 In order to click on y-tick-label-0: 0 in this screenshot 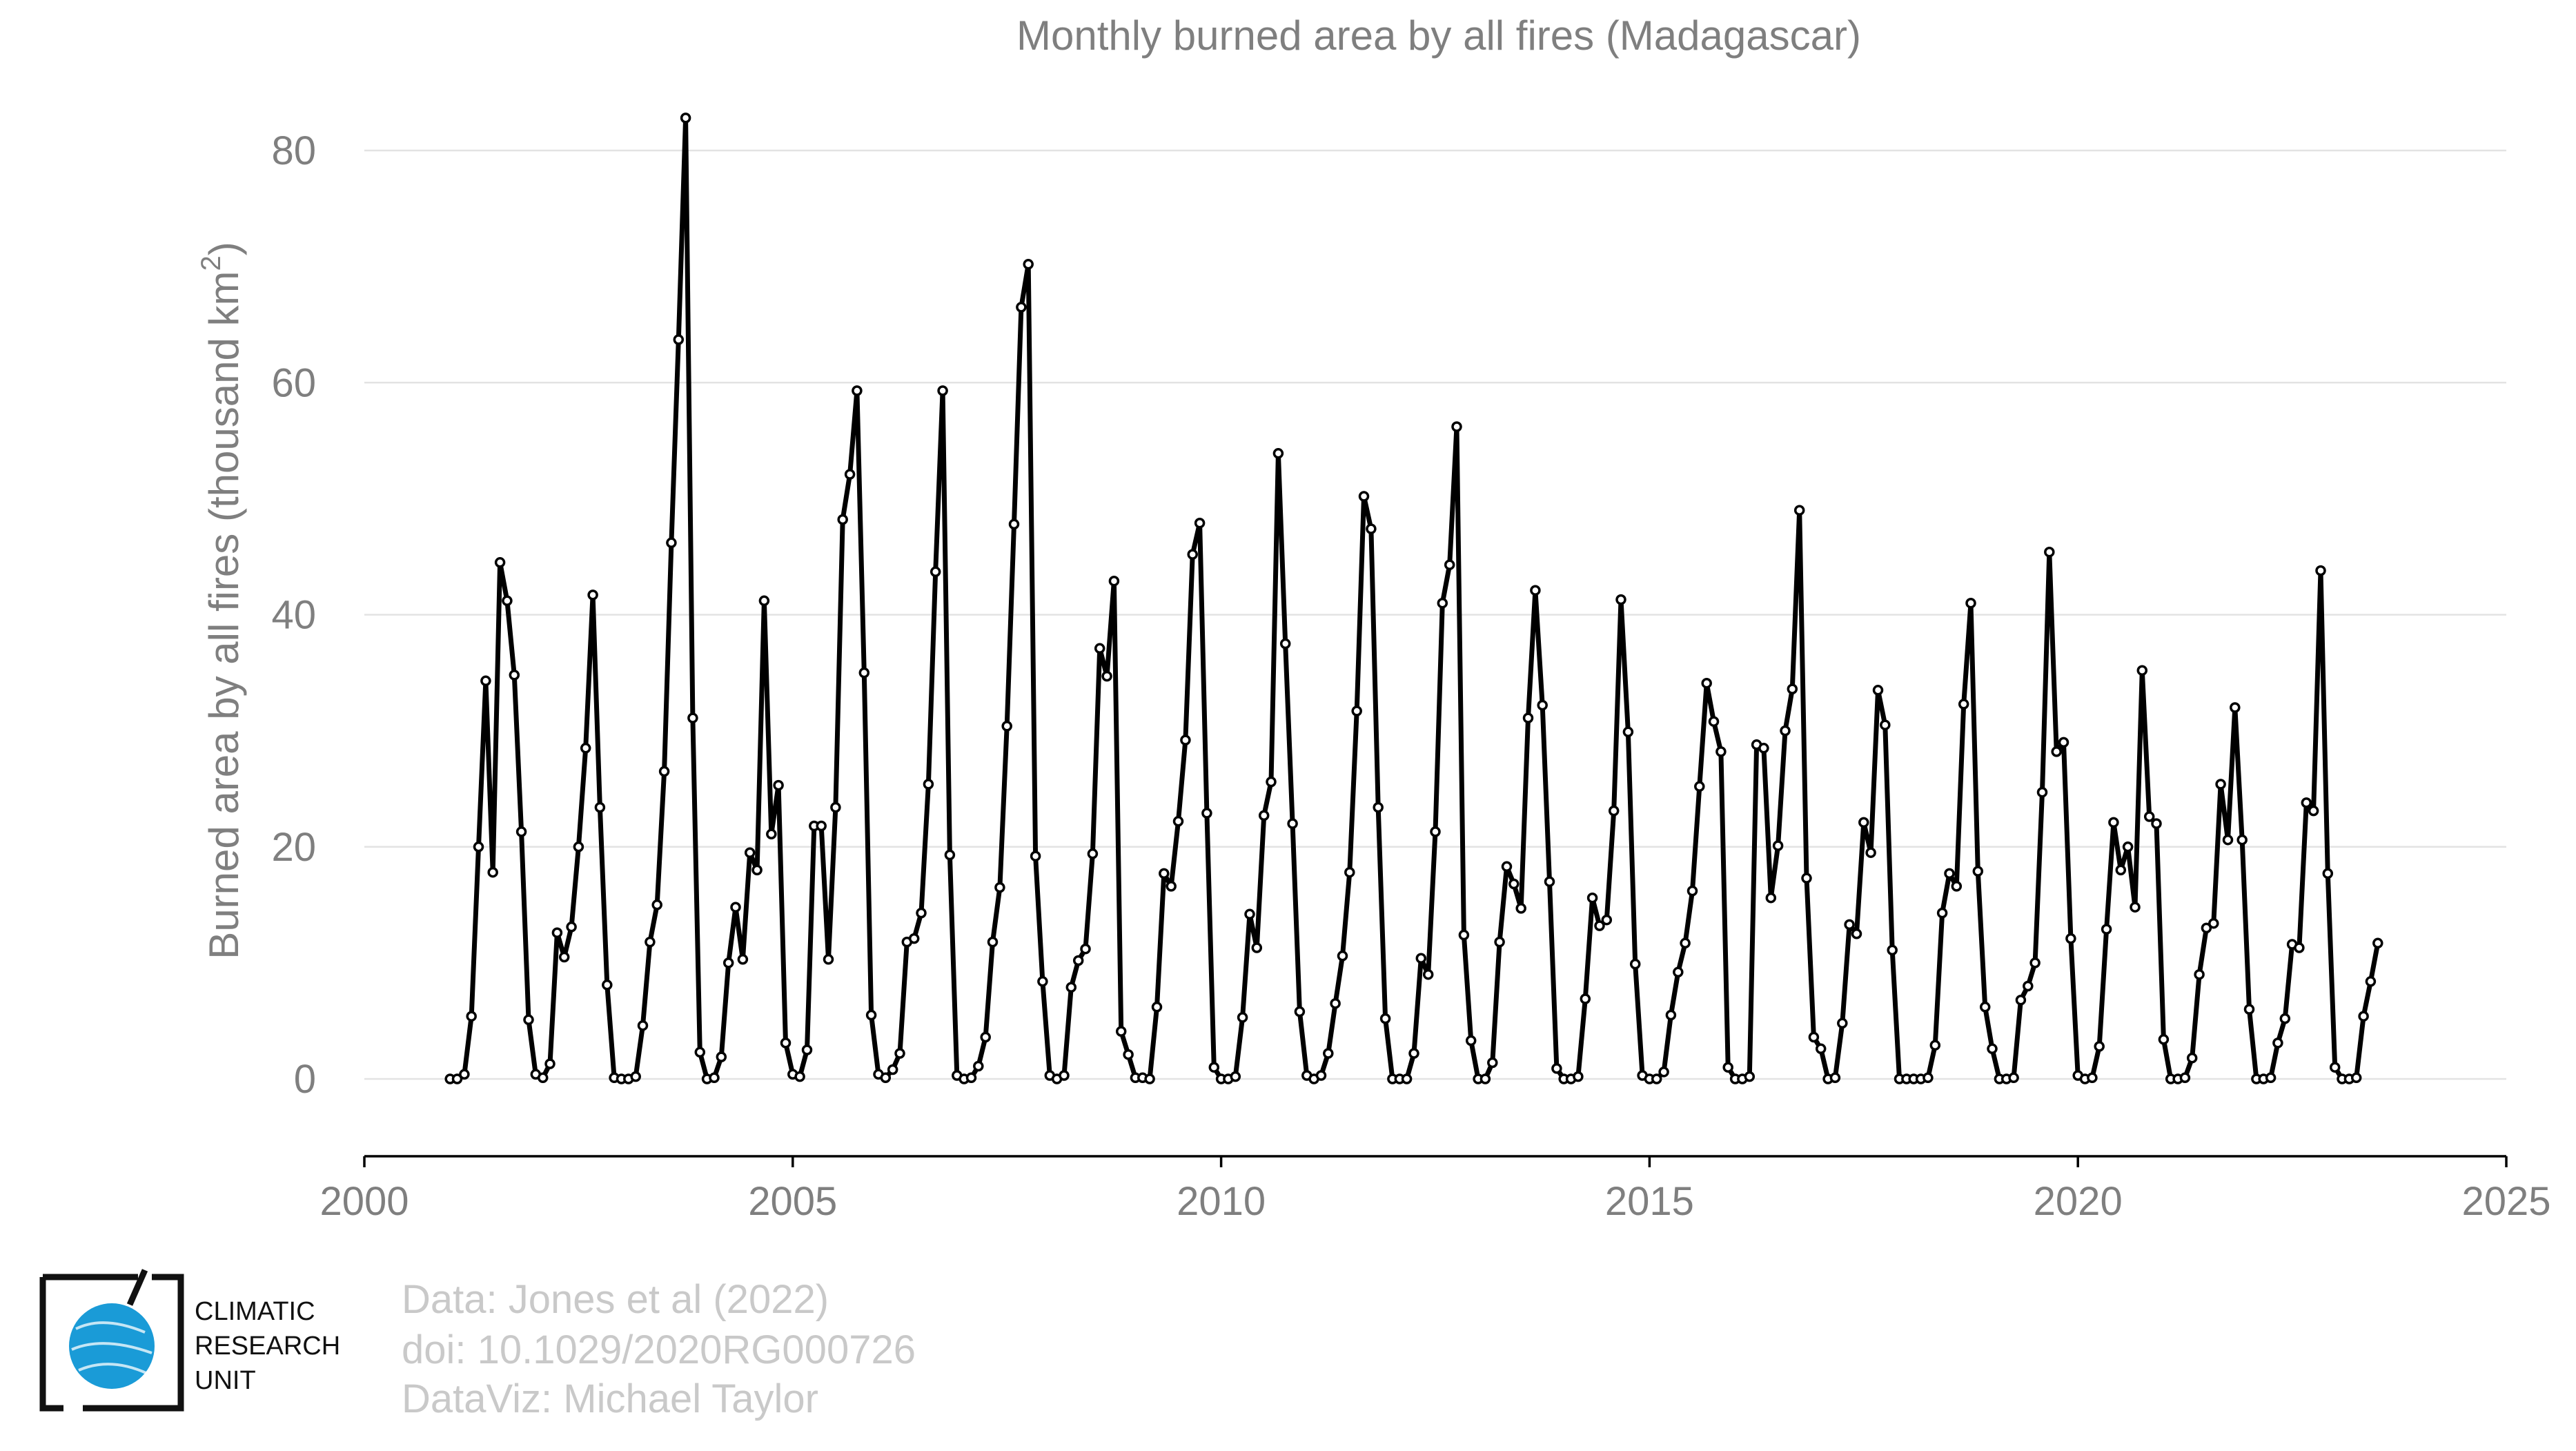, I will do `click(305, 1079)`.